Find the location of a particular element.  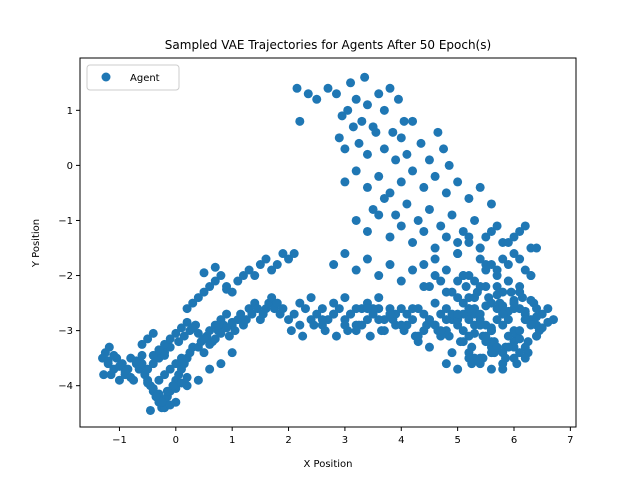

x-tick-label: 3 is located at coordinates (345, 440).